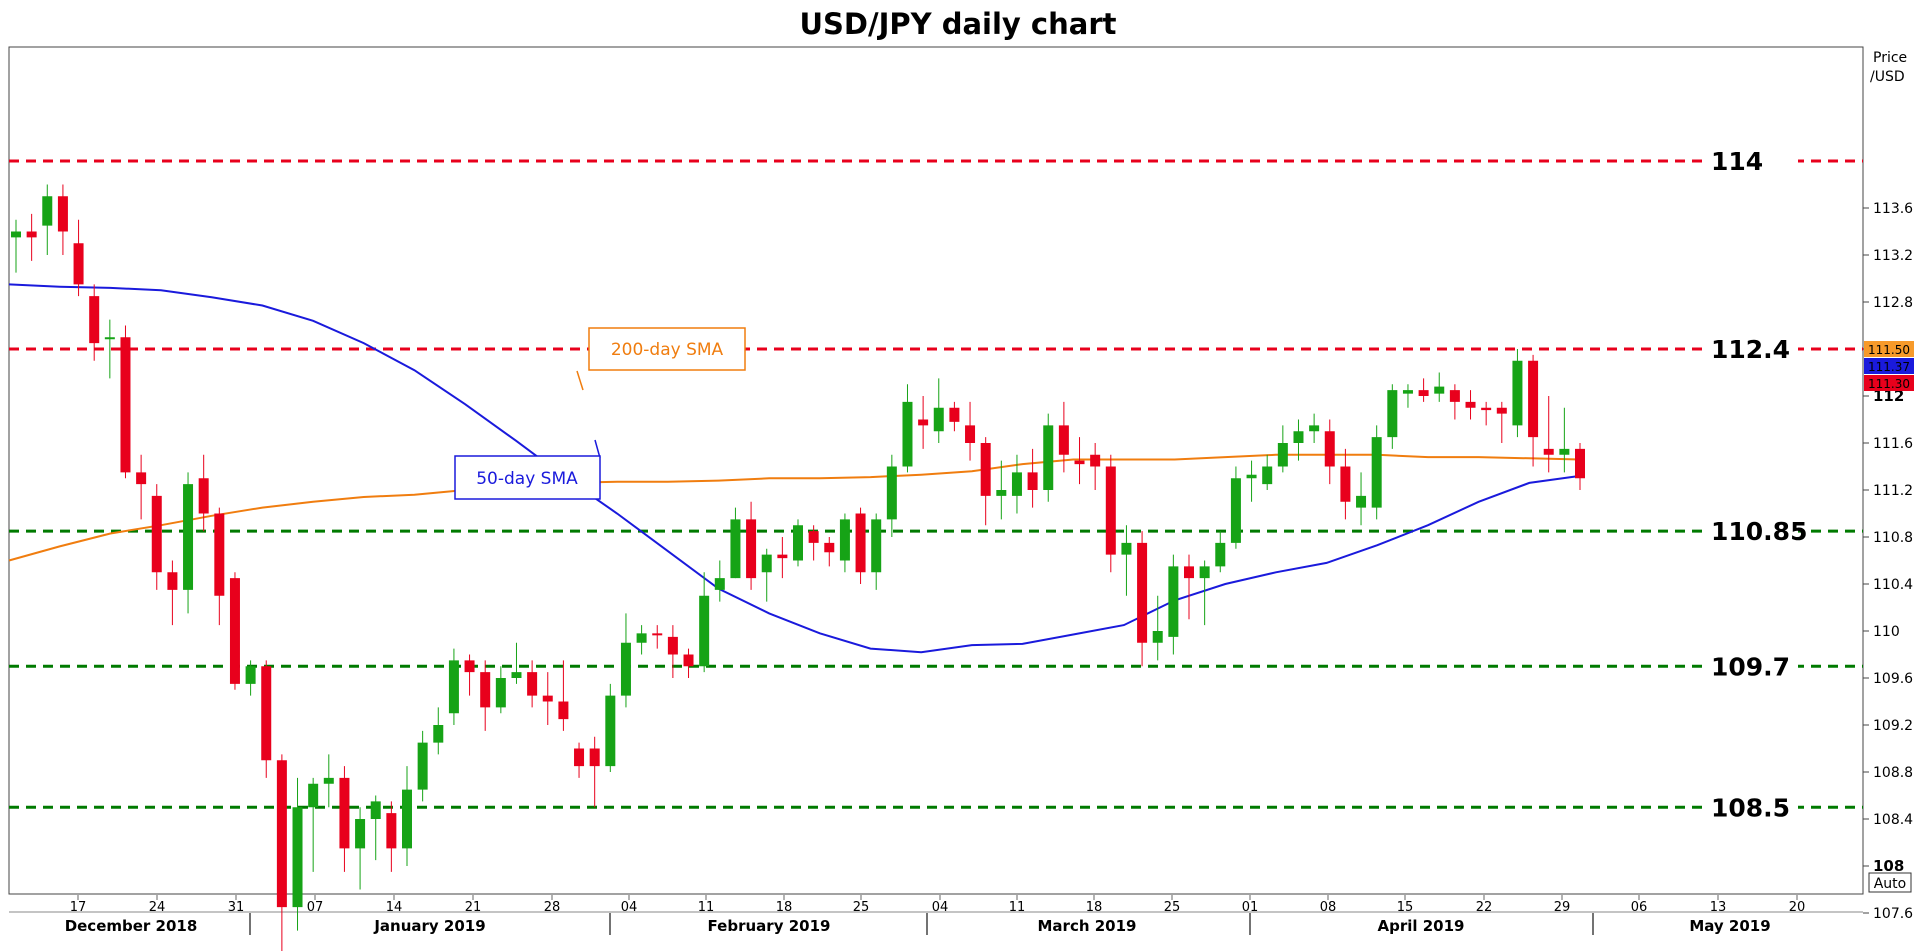 The image size is (1916, 951). I want to click on auto-scale-button: Auto, so click(1890, 882).